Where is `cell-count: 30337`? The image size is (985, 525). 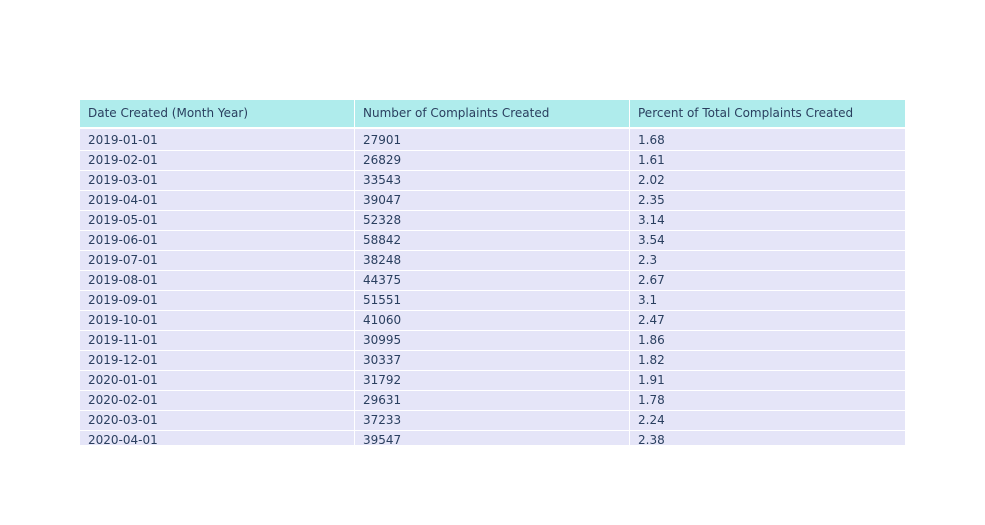
cell-count: 30337 is located at coordinates (492, 360).